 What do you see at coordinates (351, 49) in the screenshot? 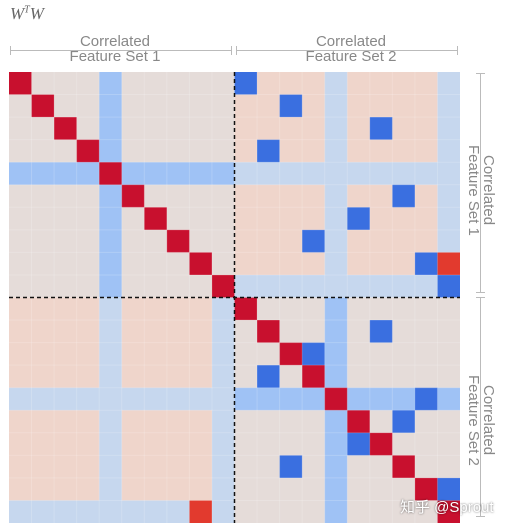
I see `col-label-set-2: Correlated Feature Set 2` at bounding box center [351, 49].